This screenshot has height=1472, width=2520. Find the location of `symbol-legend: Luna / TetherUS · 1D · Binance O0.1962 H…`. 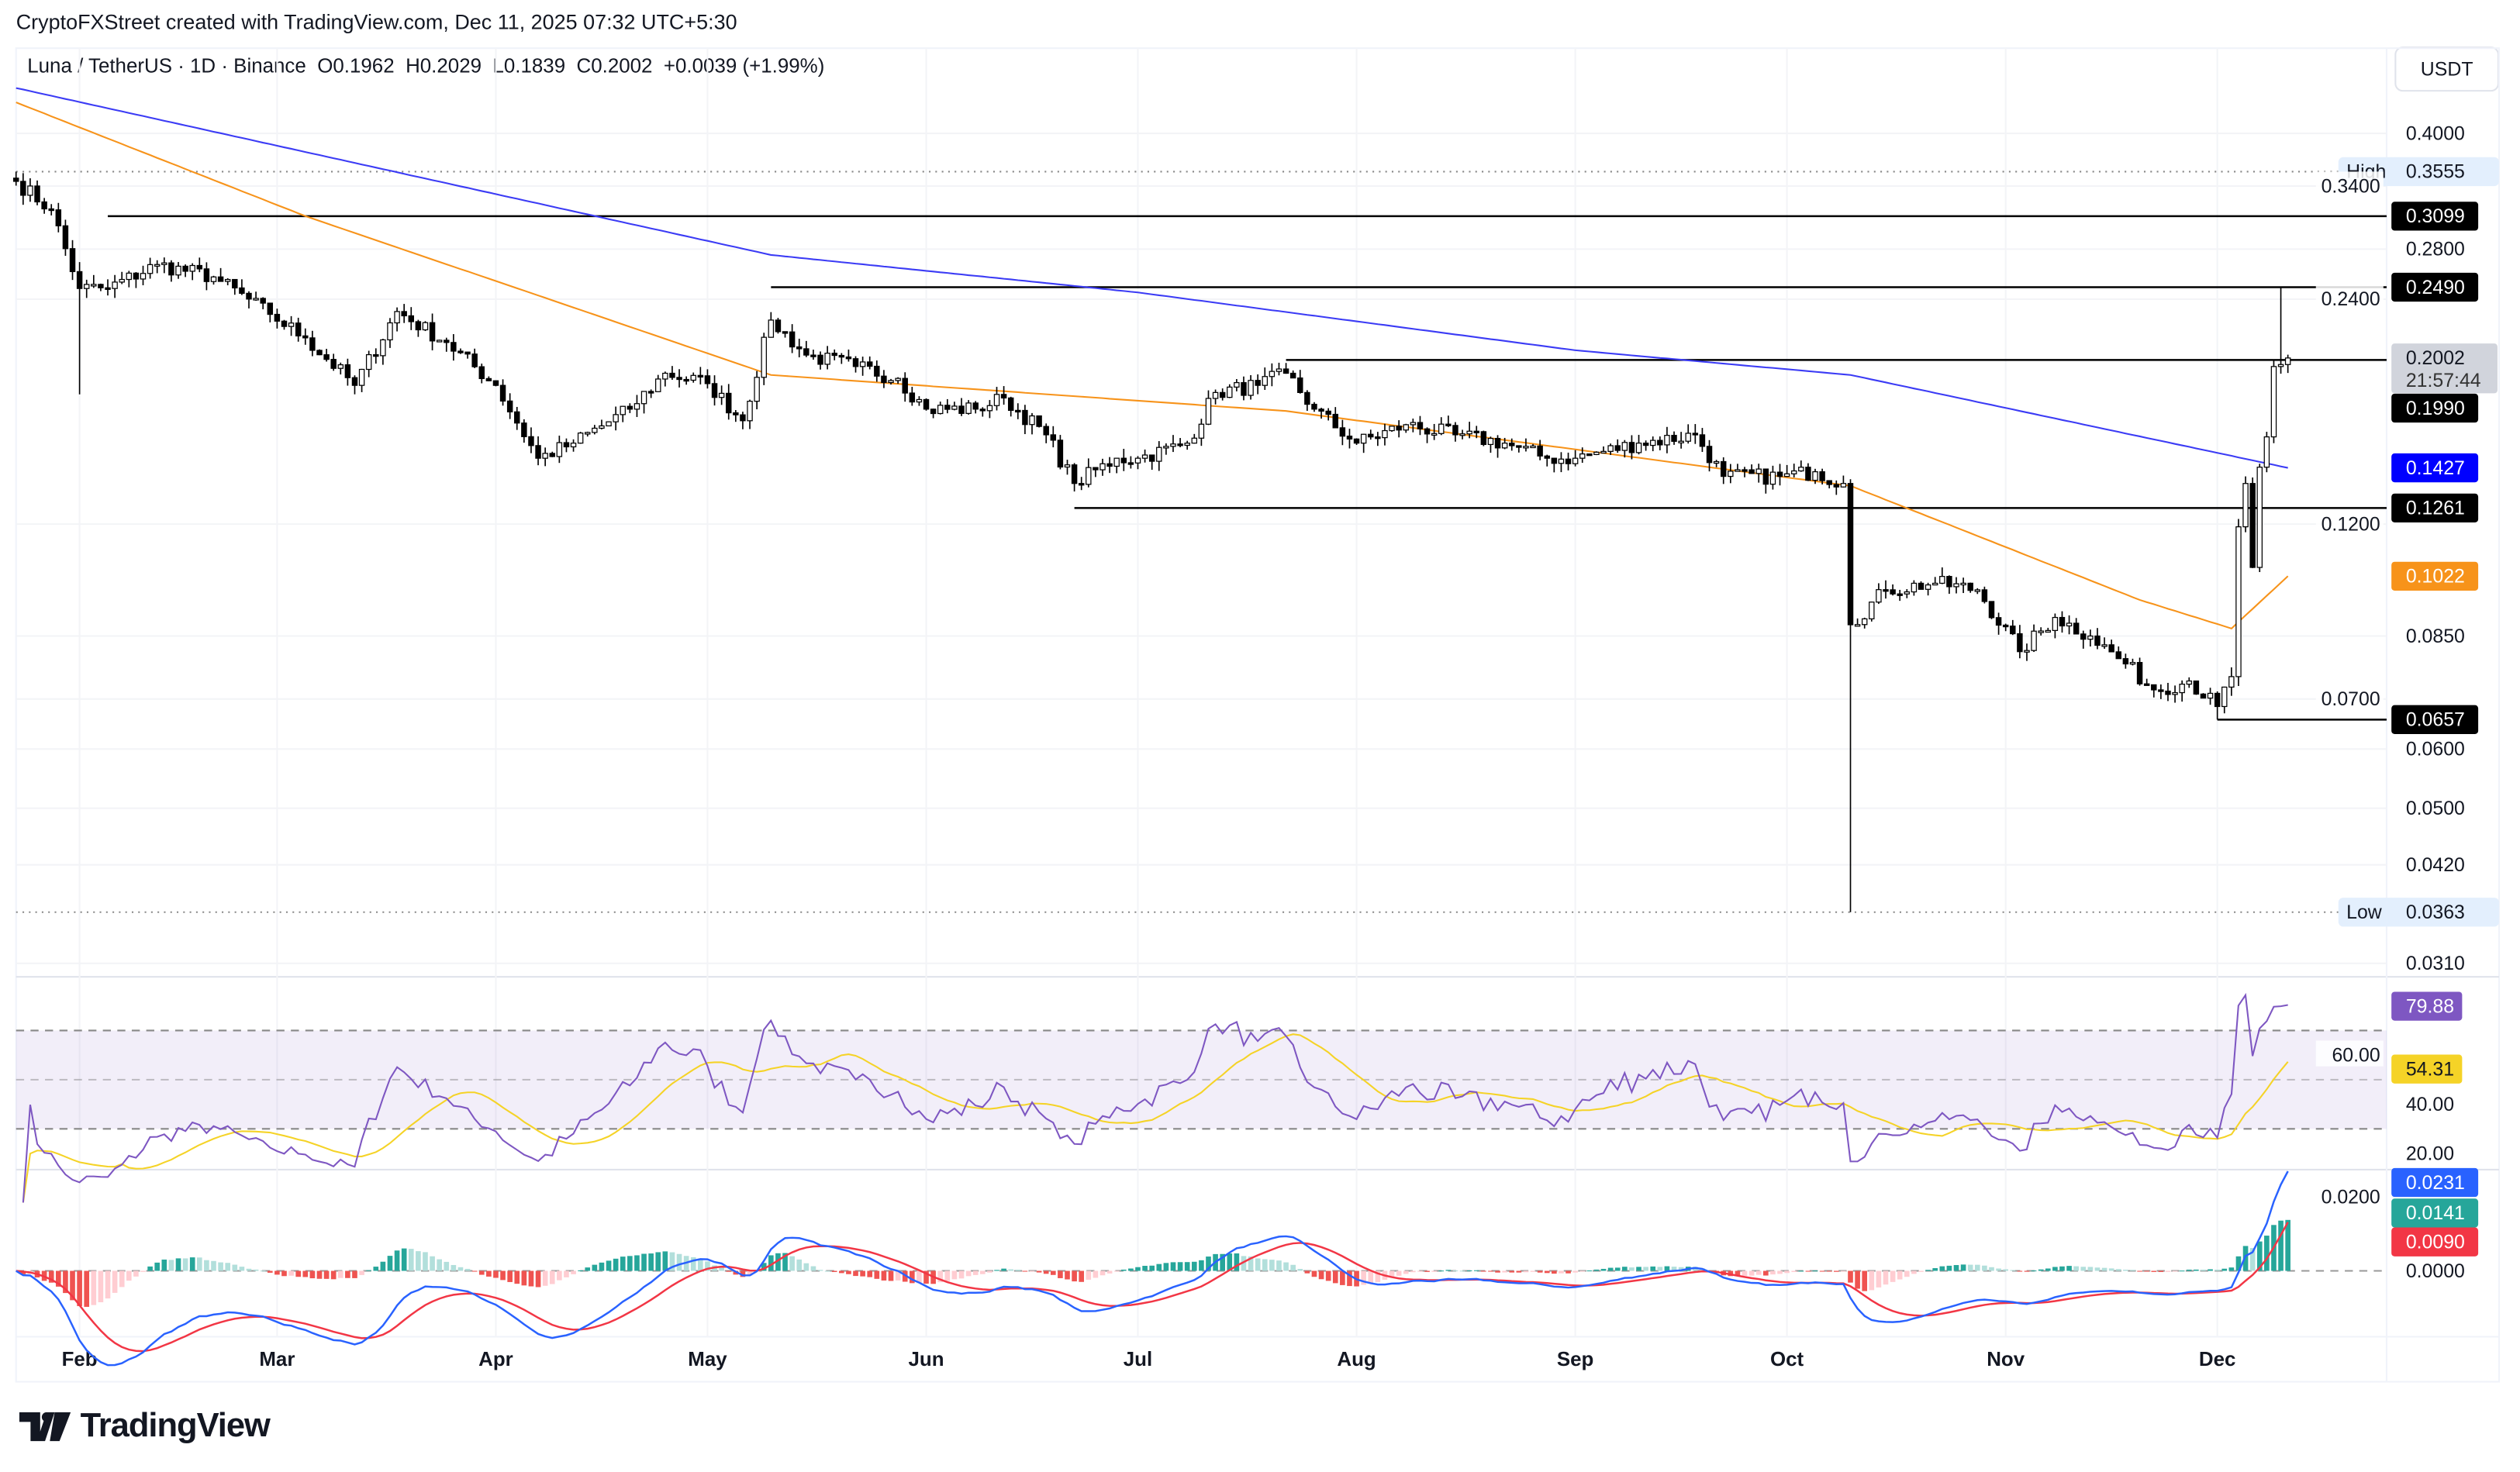

symbol-legend: Luna / TetherUS · 1D · Binance O0.1962 H… is located at coordinates (426, 65).